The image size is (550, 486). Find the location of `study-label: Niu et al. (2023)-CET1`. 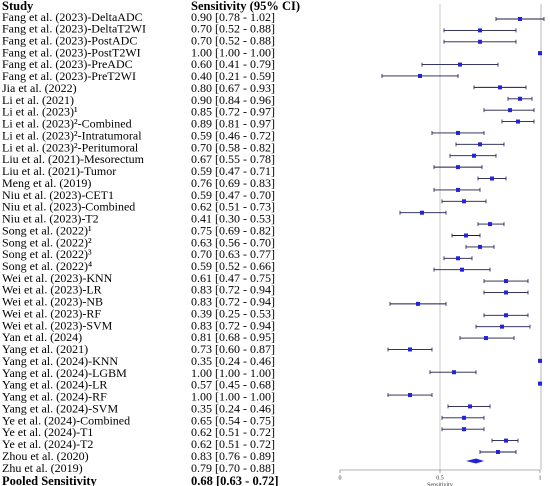

study-label: Niu et al. (2023)-CET1 is located at coordinates (58, 195).